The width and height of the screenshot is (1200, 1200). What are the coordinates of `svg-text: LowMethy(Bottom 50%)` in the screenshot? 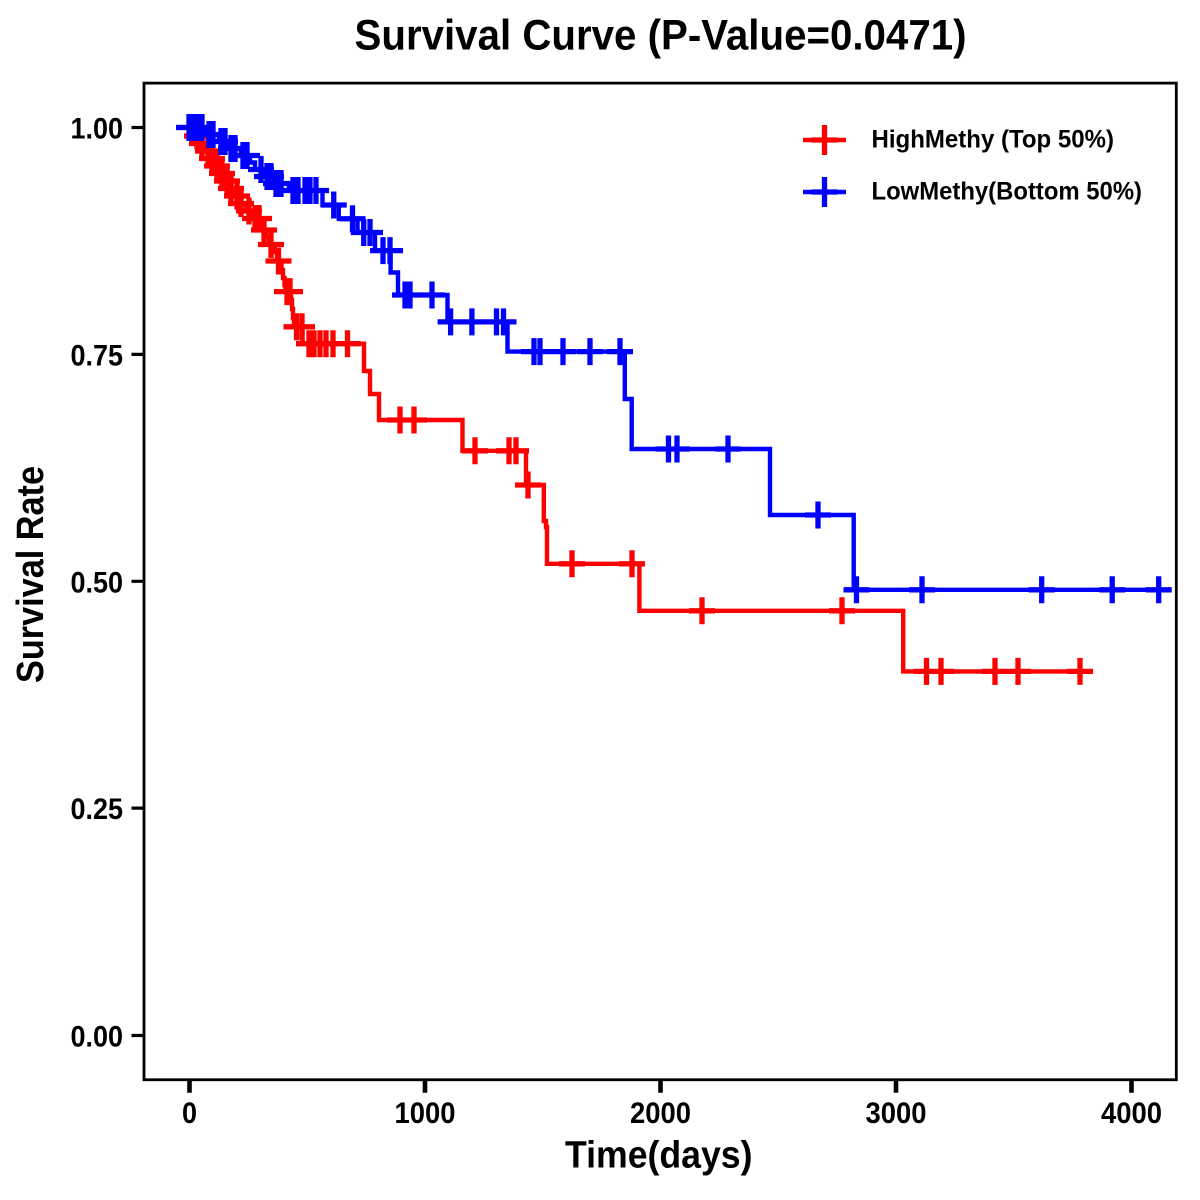 It's located at (1007, 191).